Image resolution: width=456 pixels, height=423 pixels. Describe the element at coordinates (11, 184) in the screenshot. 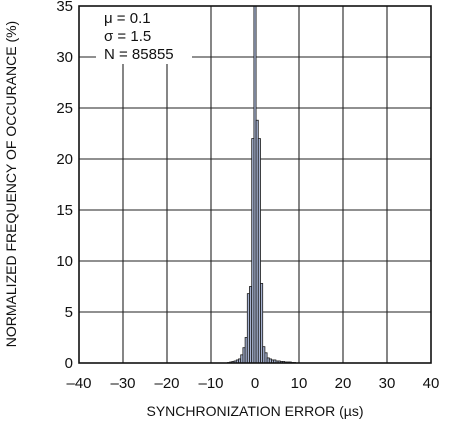

I see `y-axis-title: NORMALIZED FREQUENCY OF OCCURANCE (%)` at that location.